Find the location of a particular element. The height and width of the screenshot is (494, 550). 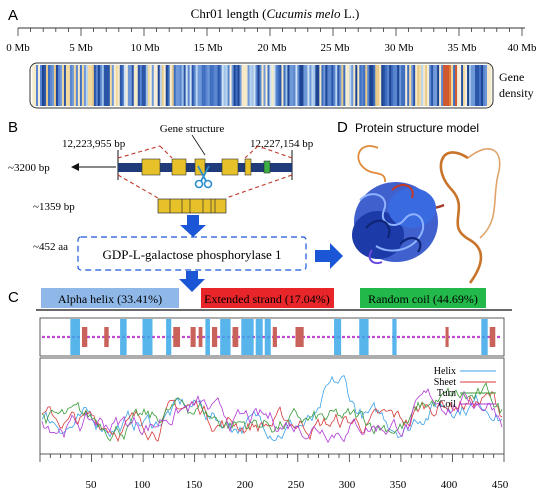

coord-right: 12,227,154 bp is located at coordinates (282, 144).